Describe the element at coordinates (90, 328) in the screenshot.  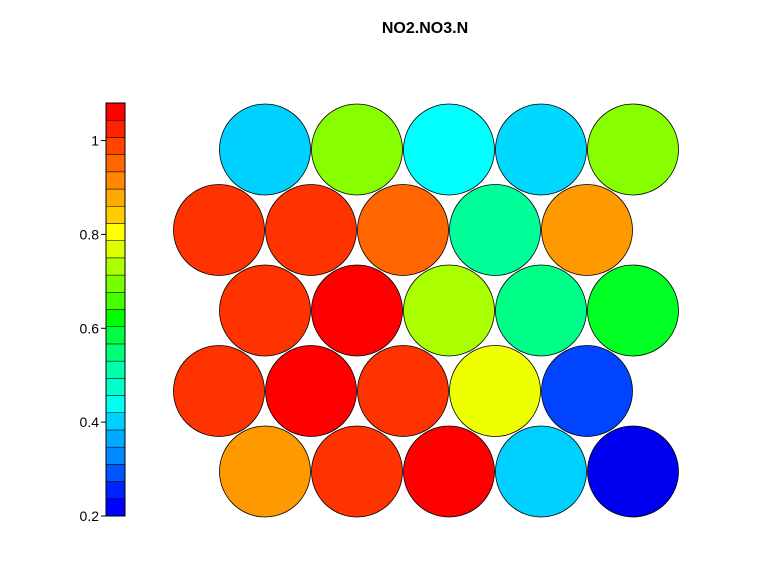
I see `colorbar-tick-label: 0.6` at that location.